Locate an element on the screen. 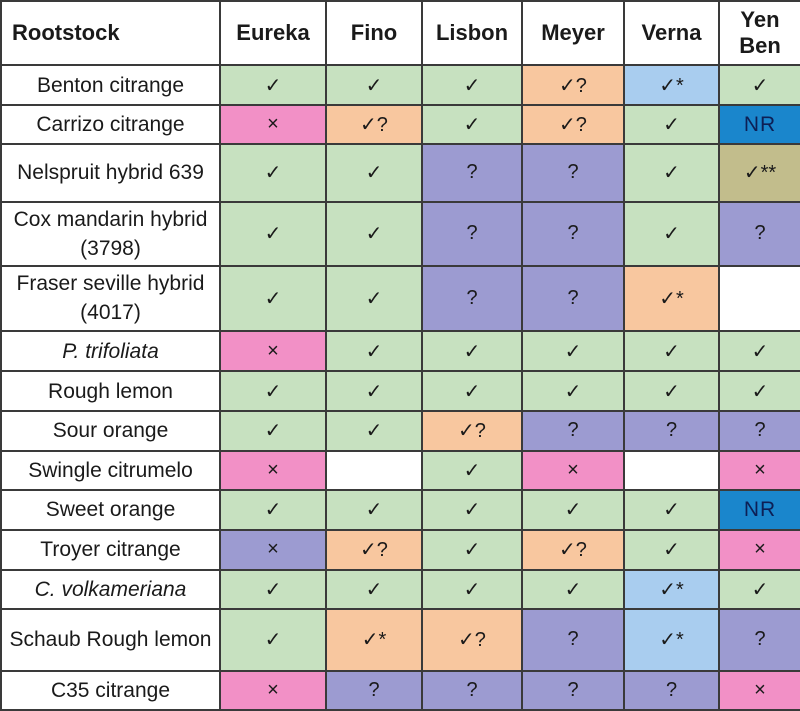 The height and width of the screenshot is (711, 800). rootstock-name-text: Benton citrange is located at coordinates (110, 85).